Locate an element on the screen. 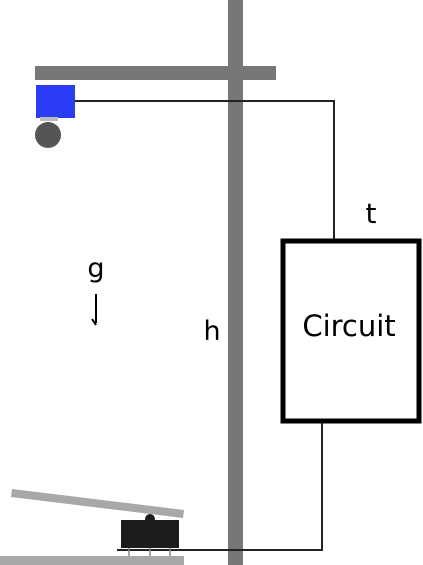  circuit-box is located at coordinates (351, 331).